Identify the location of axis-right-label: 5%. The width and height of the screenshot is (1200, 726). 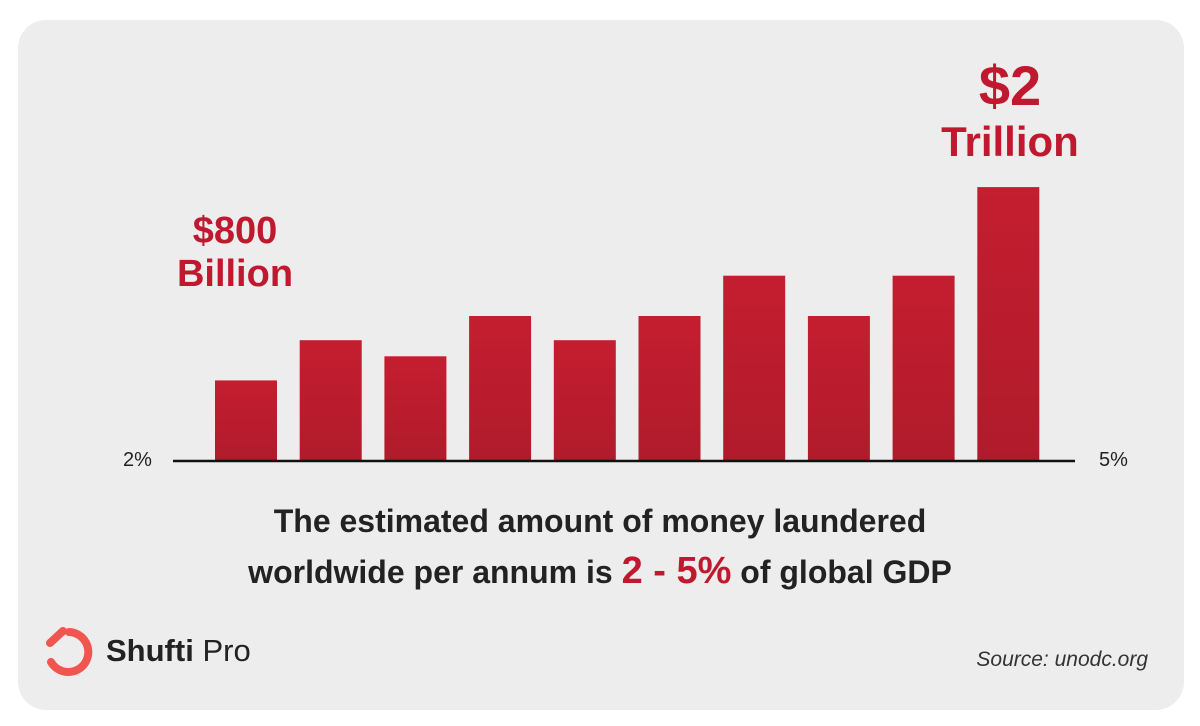
(1113, 460).